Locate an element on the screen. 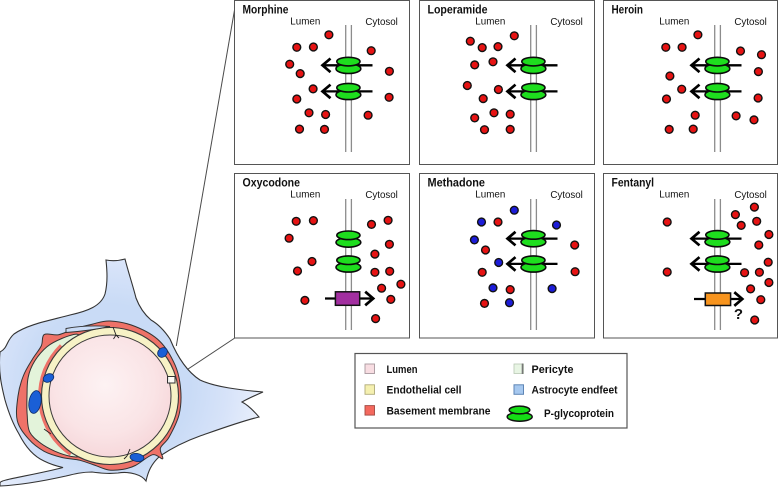  svg-text: P-glycoprotein is located at coordinates (579, 414).